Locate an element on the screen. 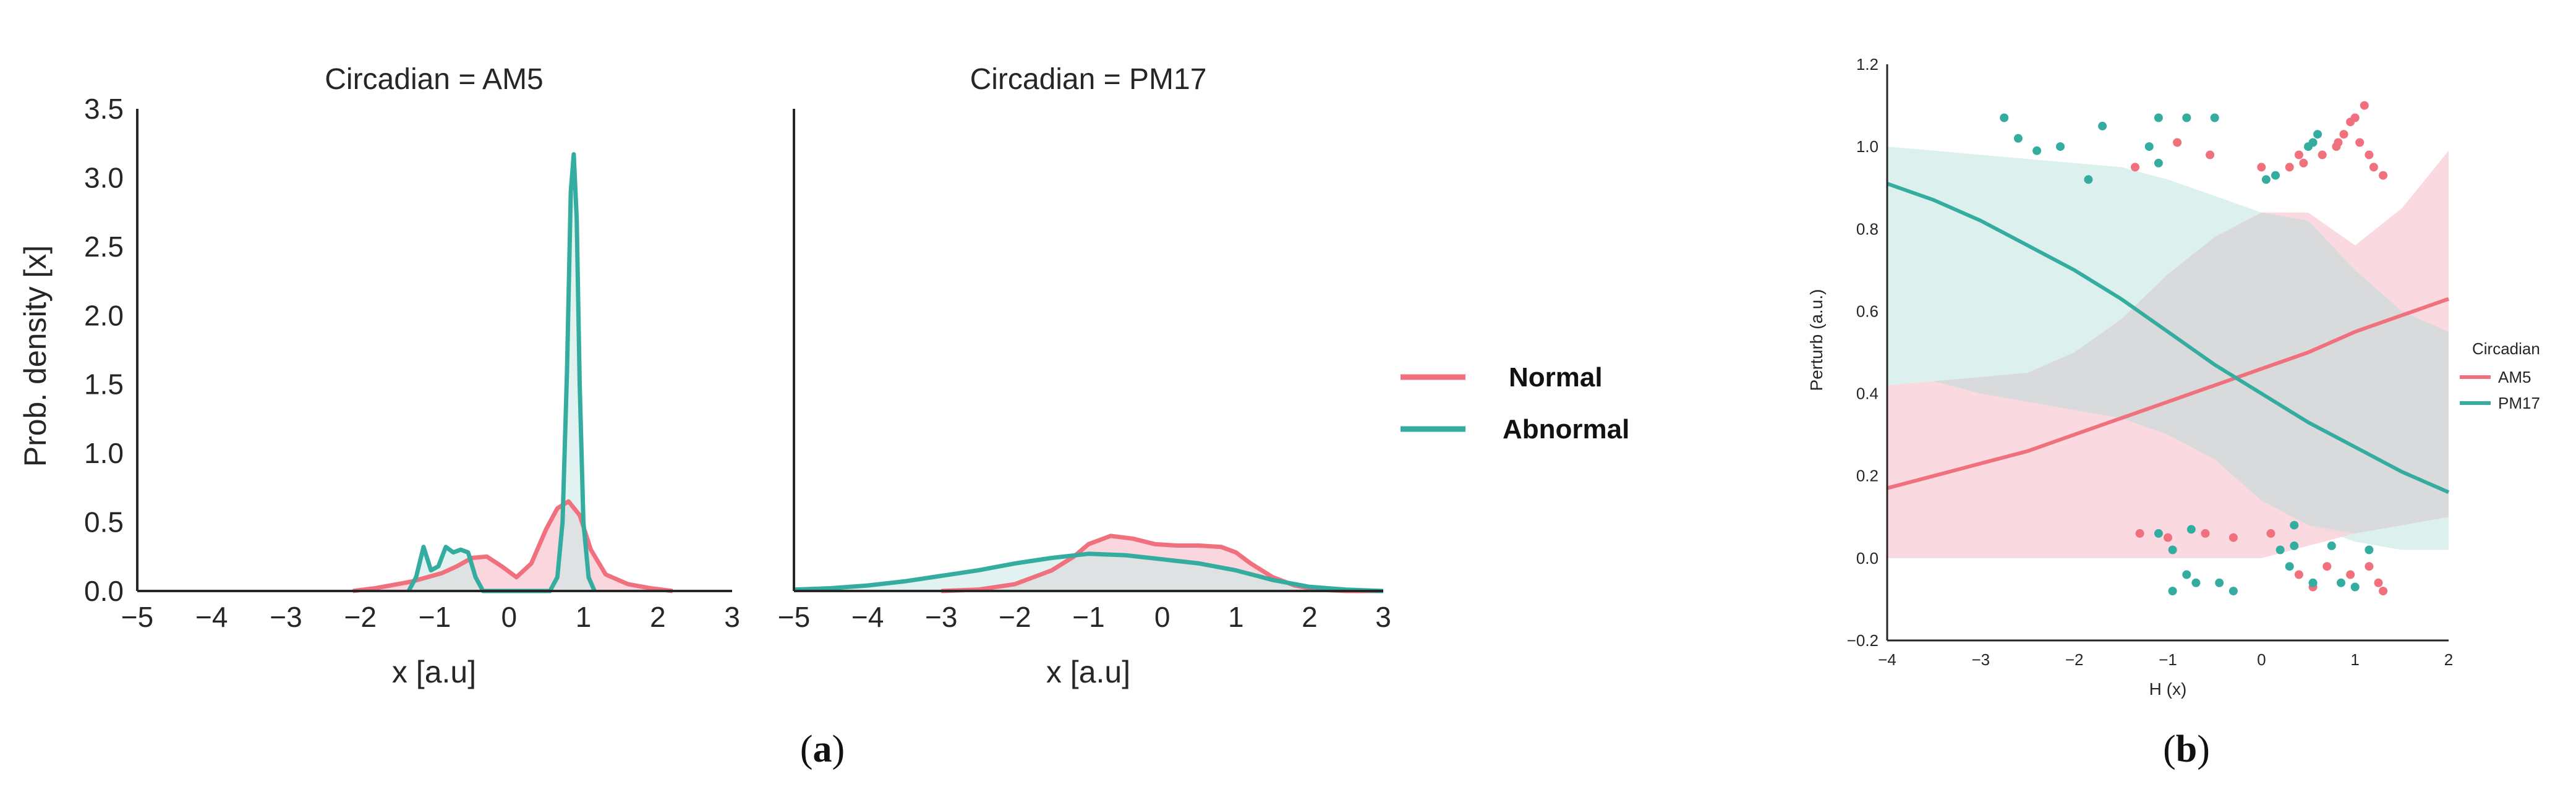 Image resolution: width=2576 pixels, height=795 pixels. density-line-abnormal is located at coordinates (1088, 572).